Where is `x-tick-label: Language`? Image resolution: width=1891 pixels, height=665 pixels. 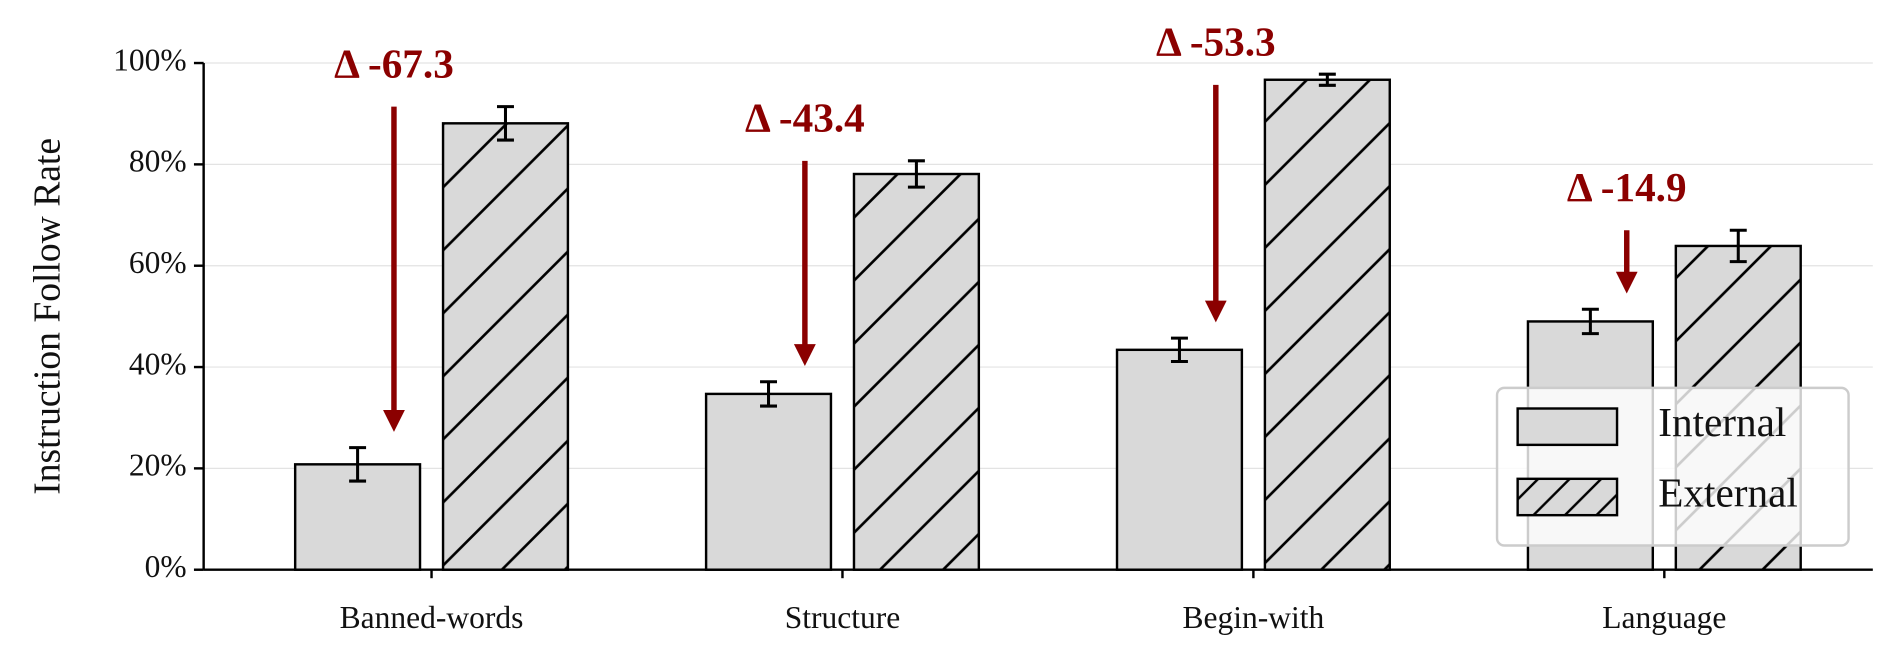
x-tick-label: Language is located at coordinates (1664, 617).